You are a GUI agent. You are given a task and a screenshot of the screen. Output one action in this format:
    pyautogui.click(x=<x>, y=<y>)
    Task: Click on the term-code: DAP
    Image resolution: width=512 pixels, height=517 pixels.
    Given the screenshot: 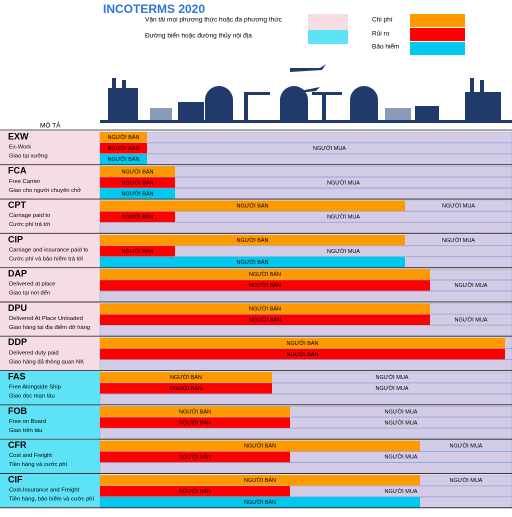 What is the action you would take?
    pyautogui.click(x=17, y=274)
    